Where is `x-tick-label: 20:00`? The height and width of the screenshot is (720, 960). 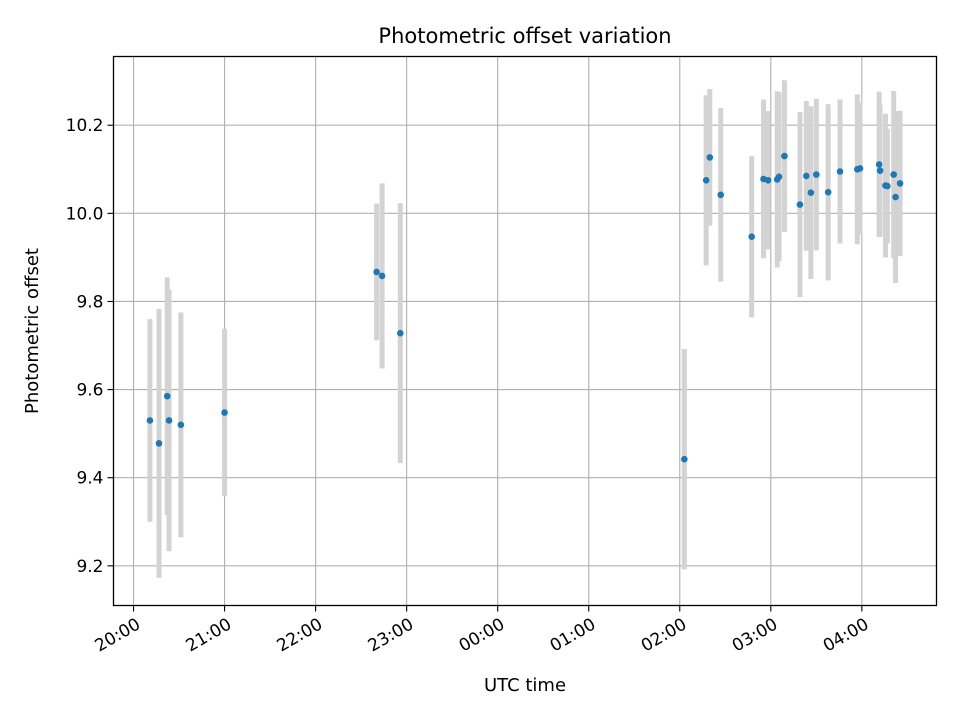
x-tick-label: 20:00 is located at coordinates (118, 636).